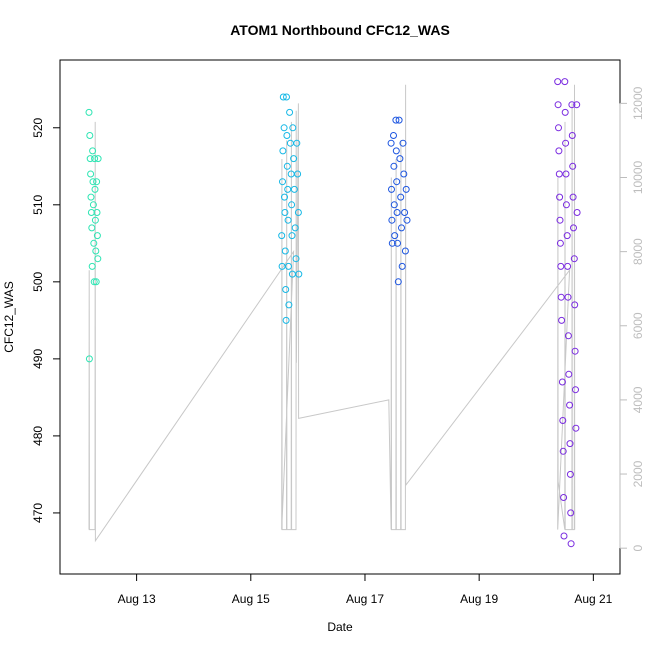 The image size is (650, 650). I want to click on y-axis-label: CFC12_WAS, so click(9, 317).